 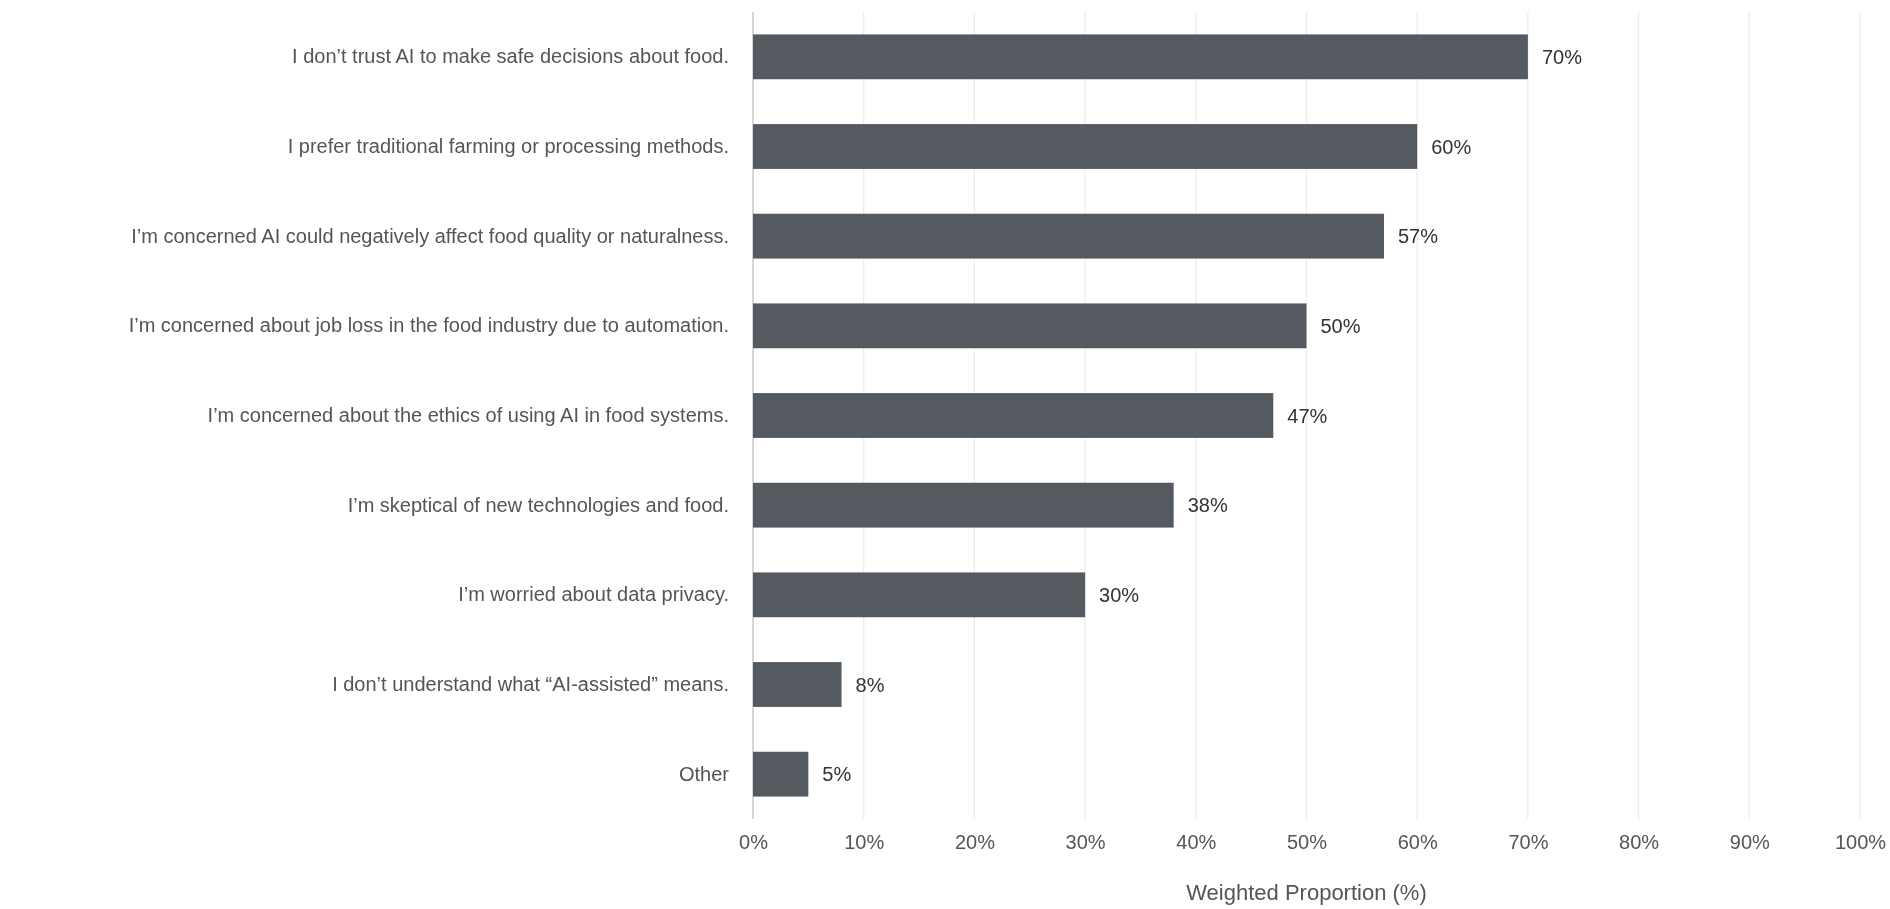 What do you see at coordinates (530, 683) in the screenshot?
I see `y-tick-label: I don’t understand what “AI-assisted” means.` at bounding box center [530, 683].